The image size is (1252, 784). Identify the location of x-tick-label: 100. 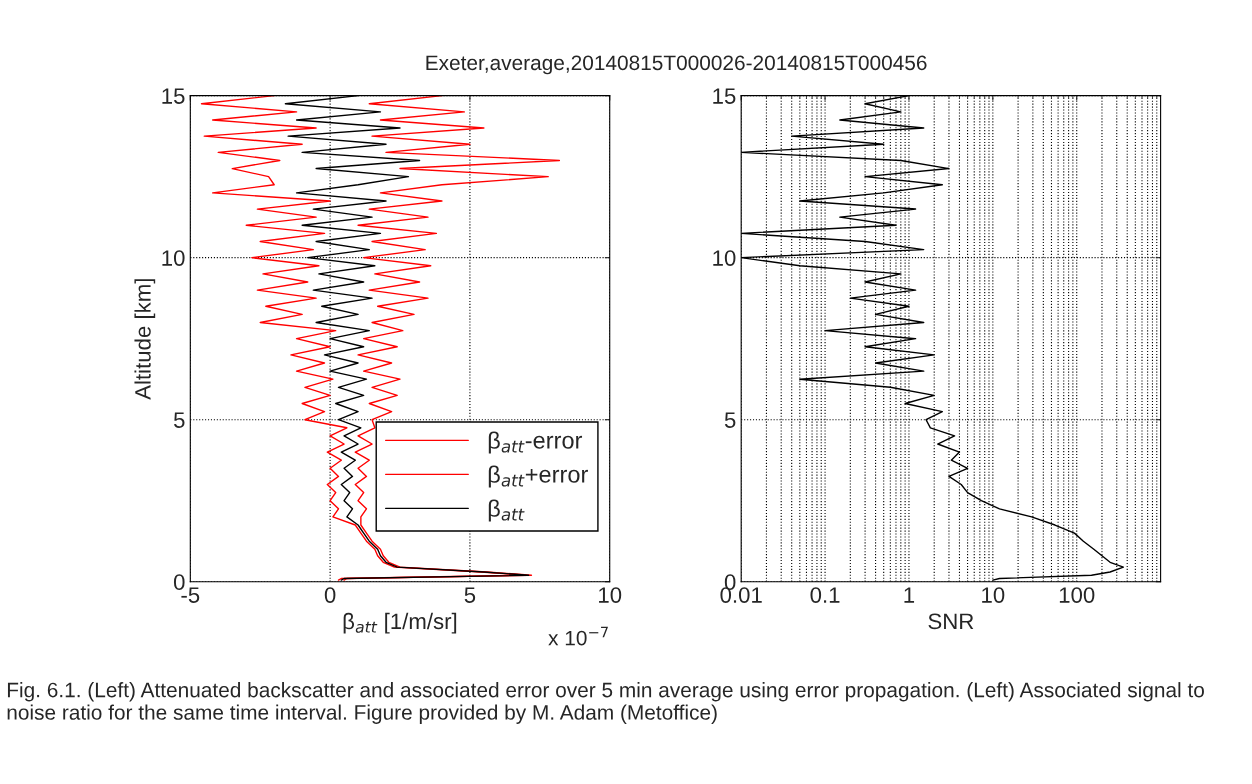
(1077, 595).